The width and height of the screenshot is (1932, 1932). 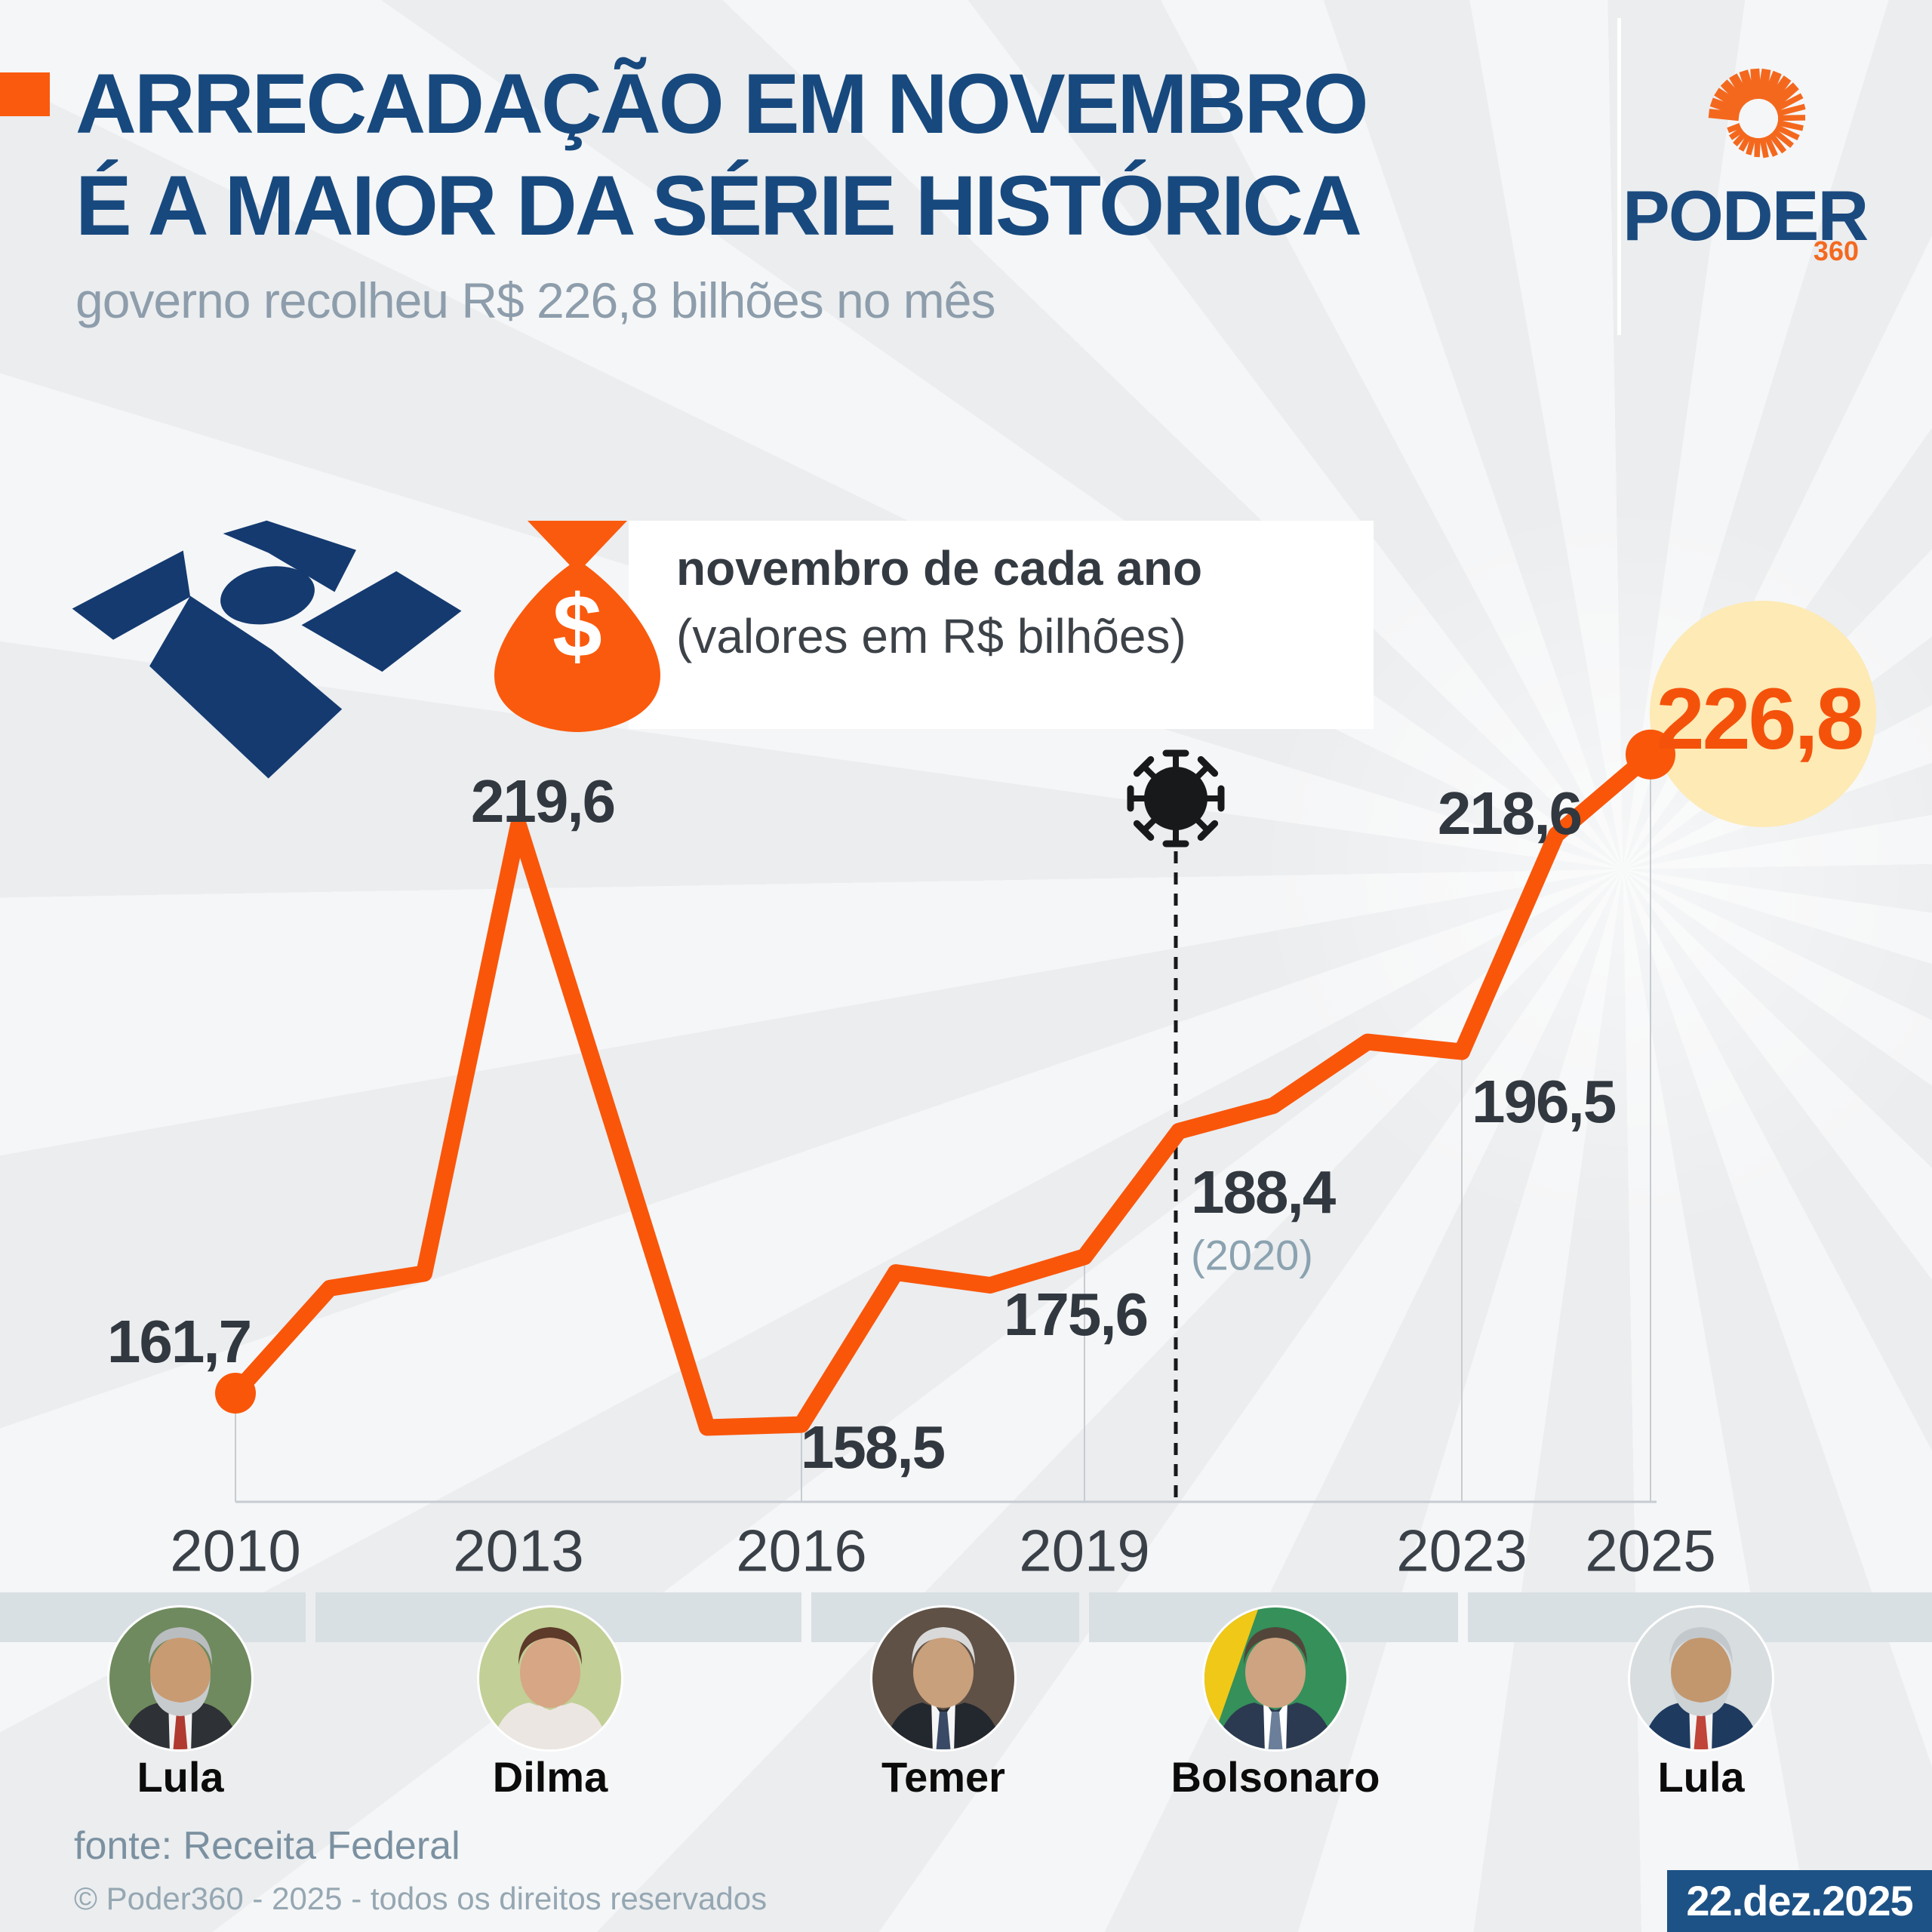 I want to click on data-point-2025, so click(x=1650, y=754).